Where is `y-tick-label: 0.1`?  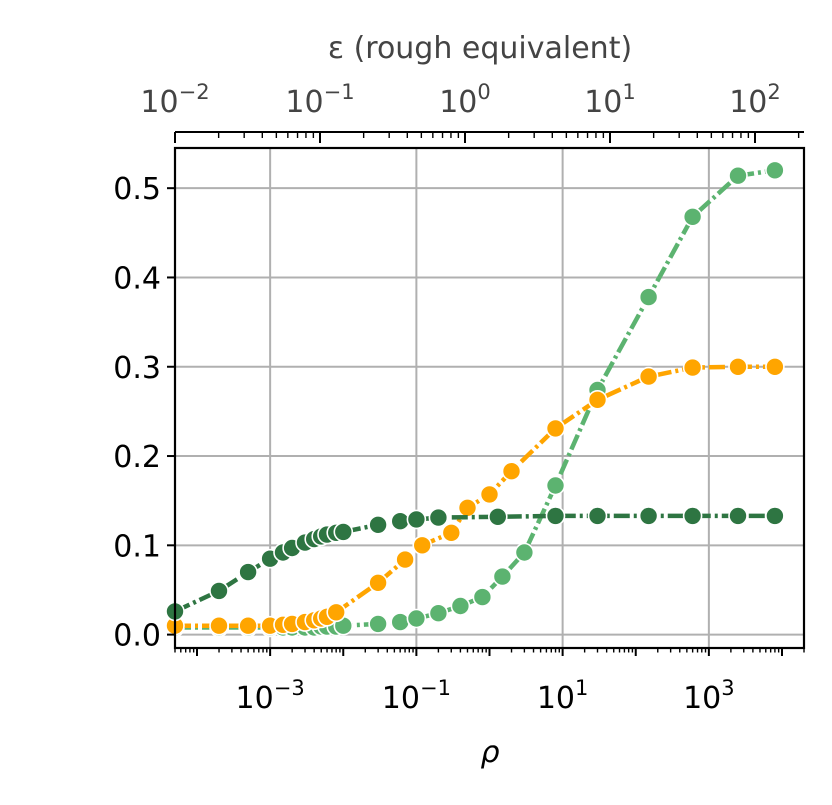 y-tick-label: 0.1 is located at coordinates (137, 546).